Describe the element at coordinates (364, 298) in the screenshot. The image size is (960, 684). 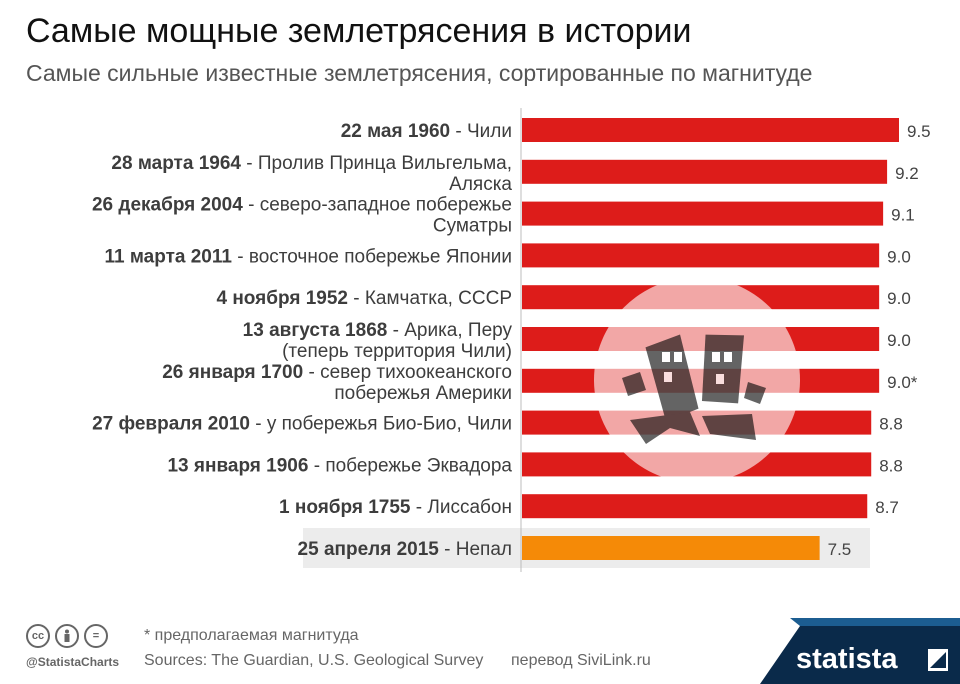
I see `category-label: 4 ноября 1952 - Камчатка, СССР` at that location.